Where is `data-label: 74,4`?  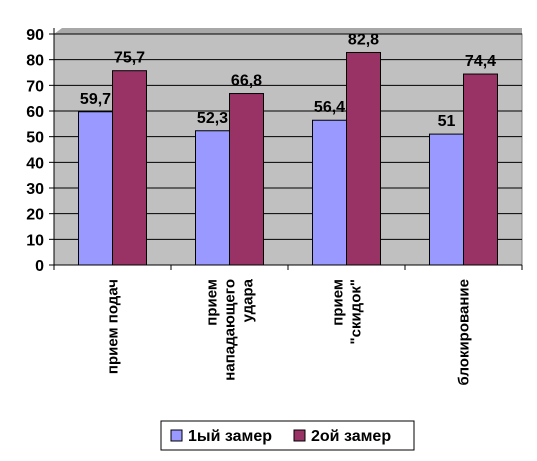 data-label: 74,4 is located at coordinates (480, 61).